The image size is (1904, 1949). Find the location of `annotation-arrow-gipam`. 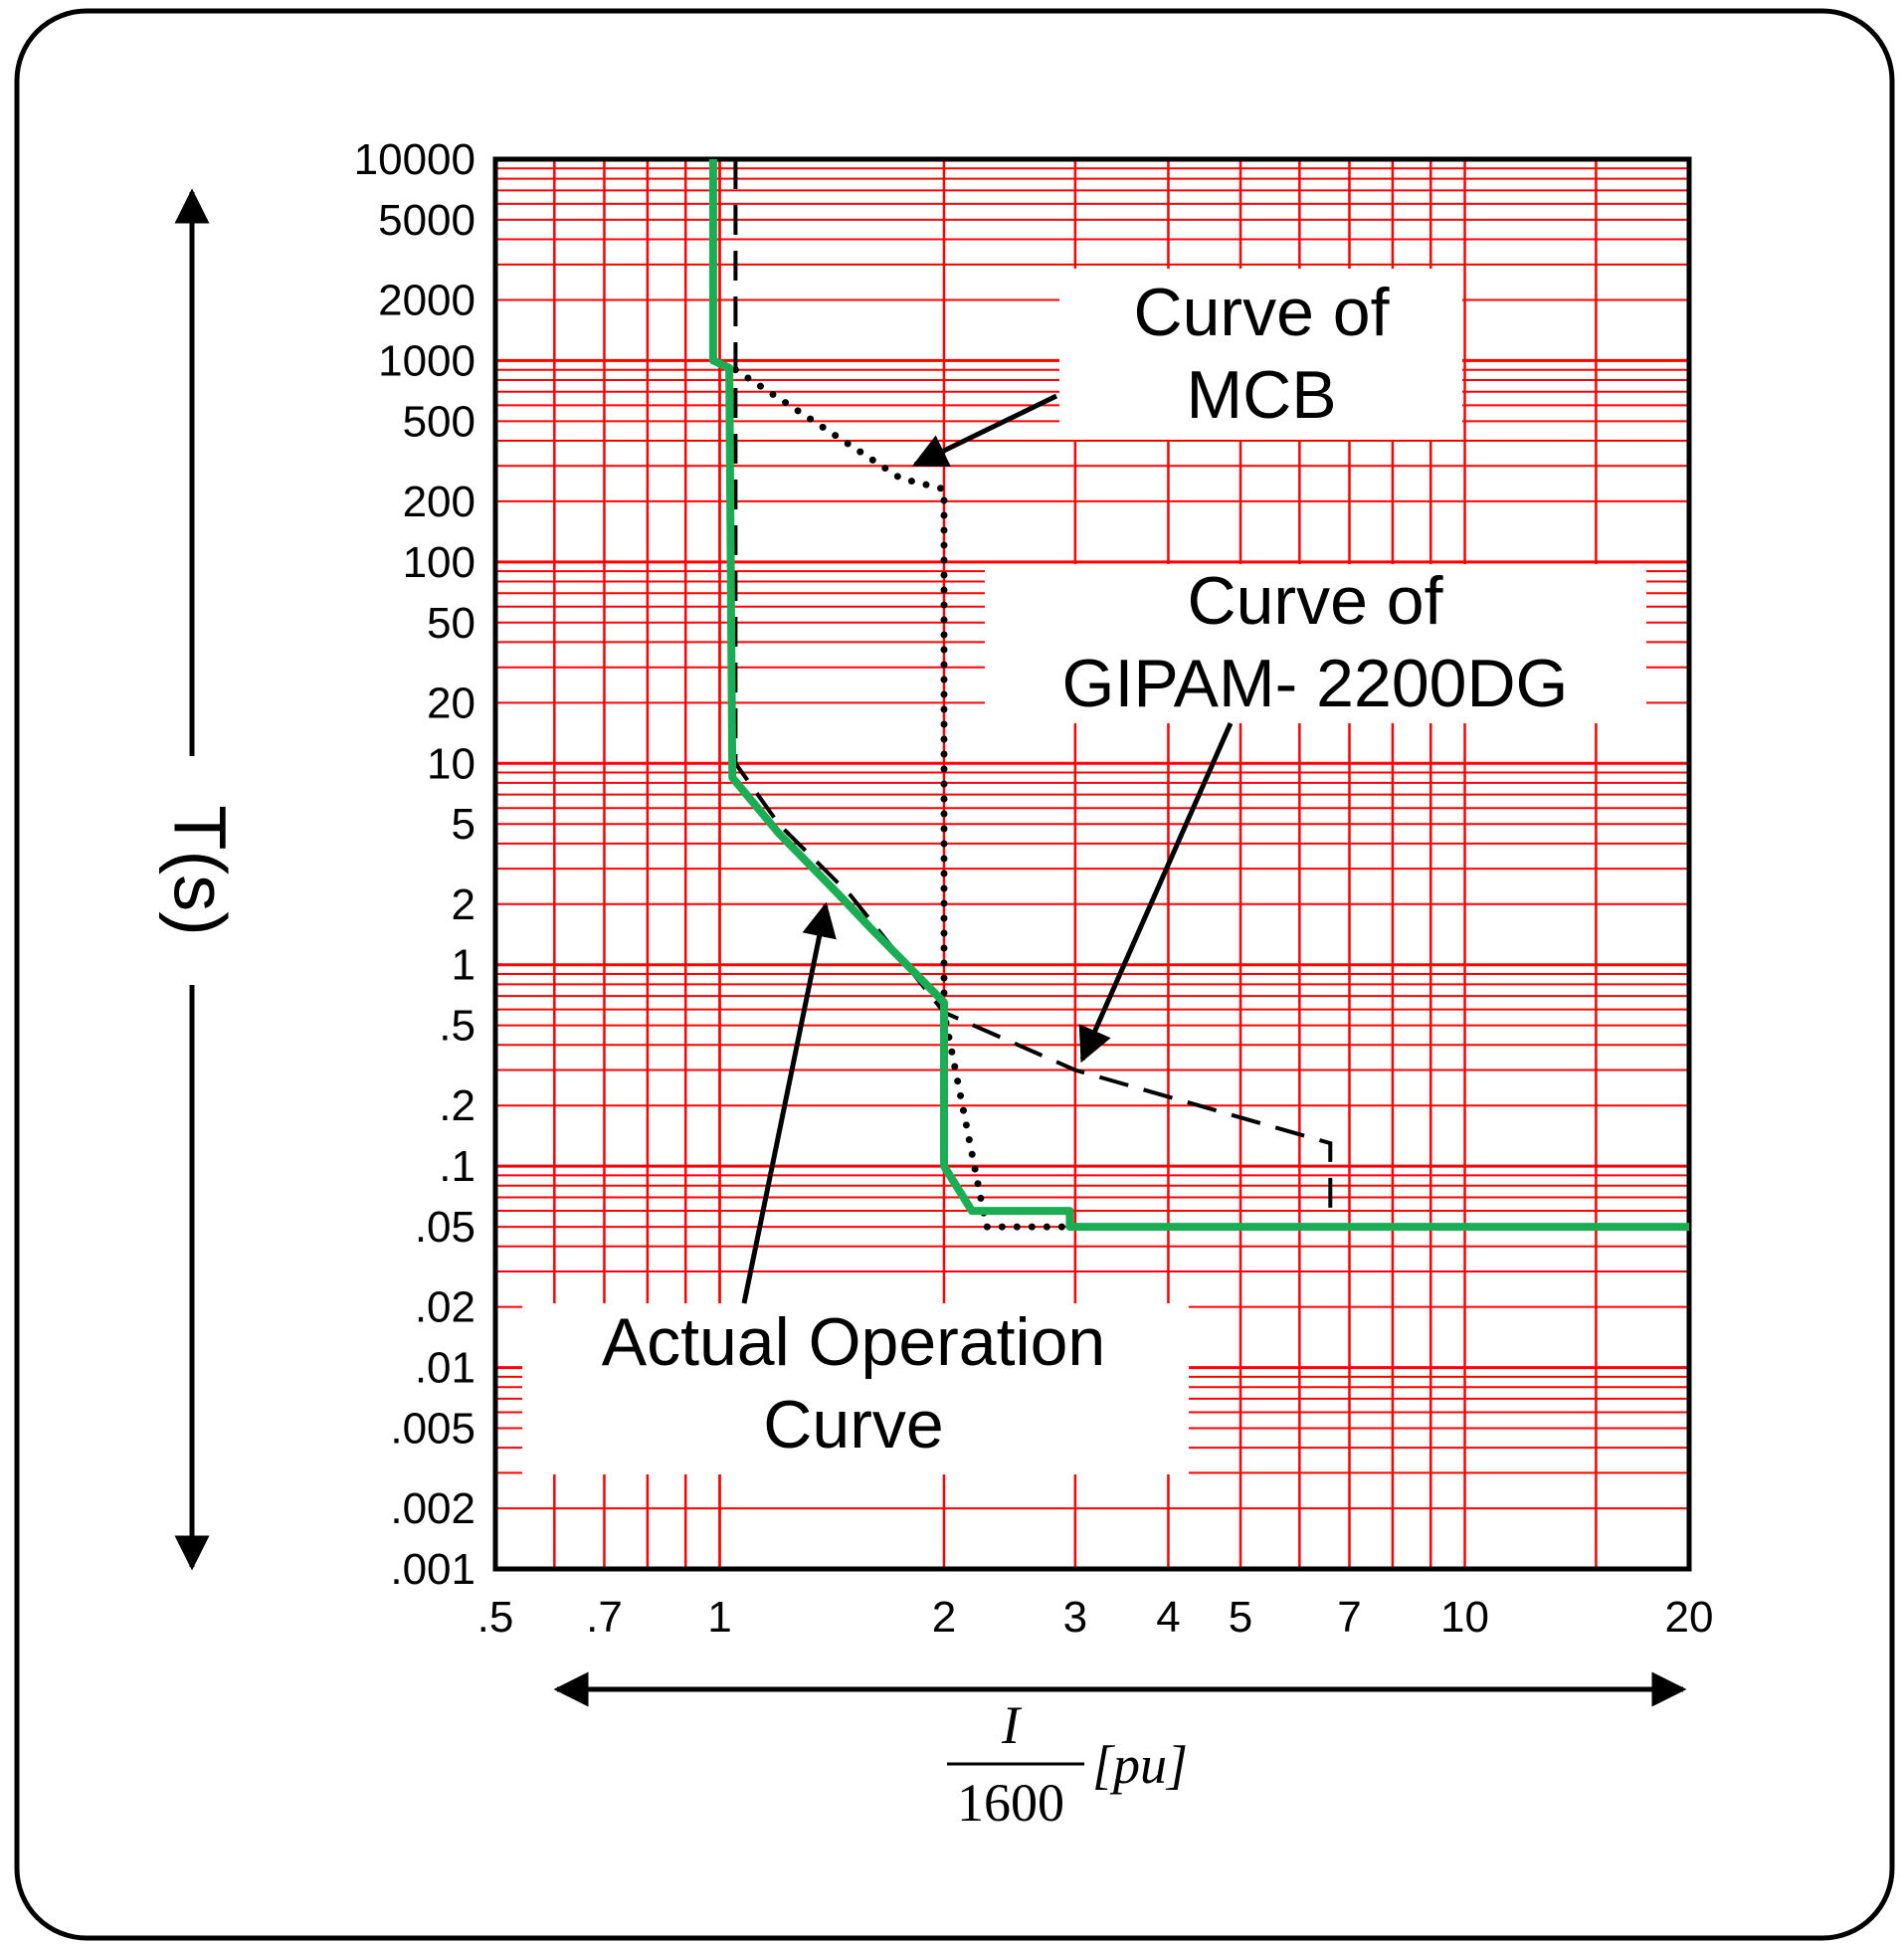

annotation-arrow-gipam is located at coordinates (1156, 892).